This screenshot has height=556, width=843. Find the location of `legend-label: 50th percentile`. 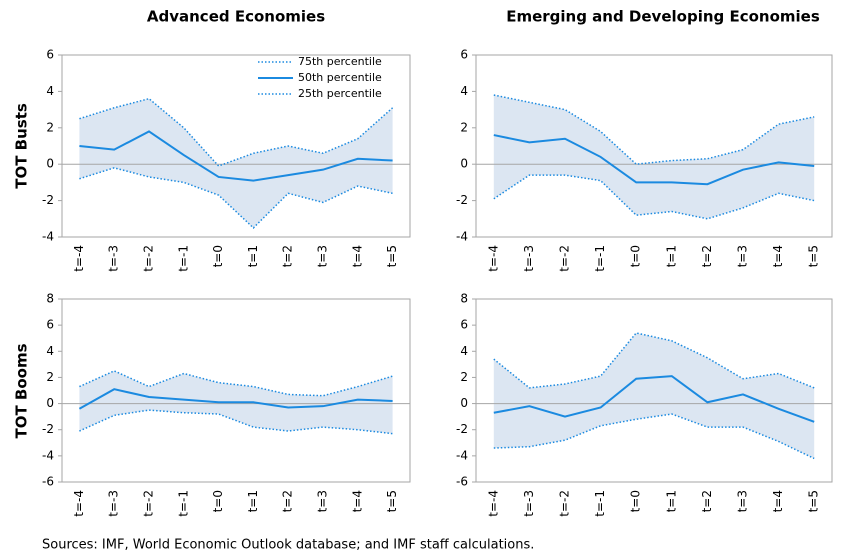

legend-label: 50th percentile is located at coordinates (340, 77).